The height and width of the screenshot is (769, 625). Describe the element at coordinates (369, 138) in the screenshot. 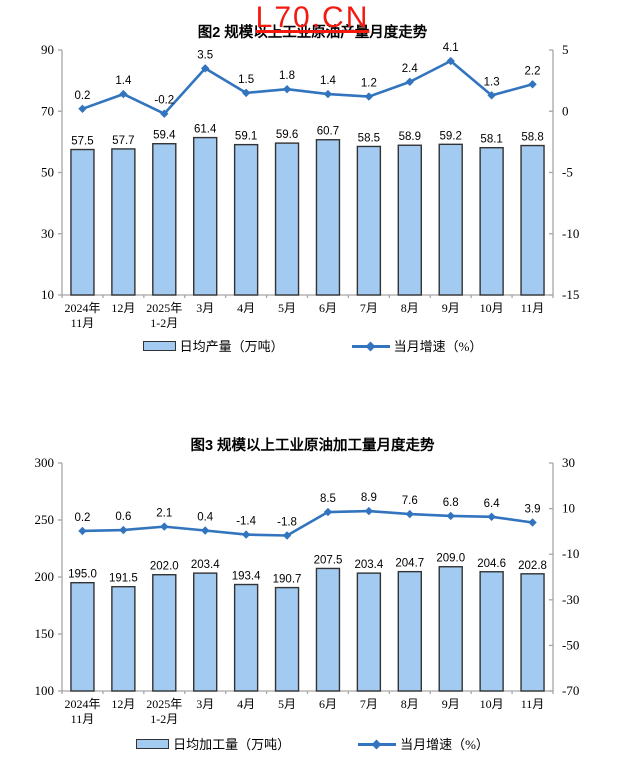

I see `bar-value-label: 58.5` at that location.